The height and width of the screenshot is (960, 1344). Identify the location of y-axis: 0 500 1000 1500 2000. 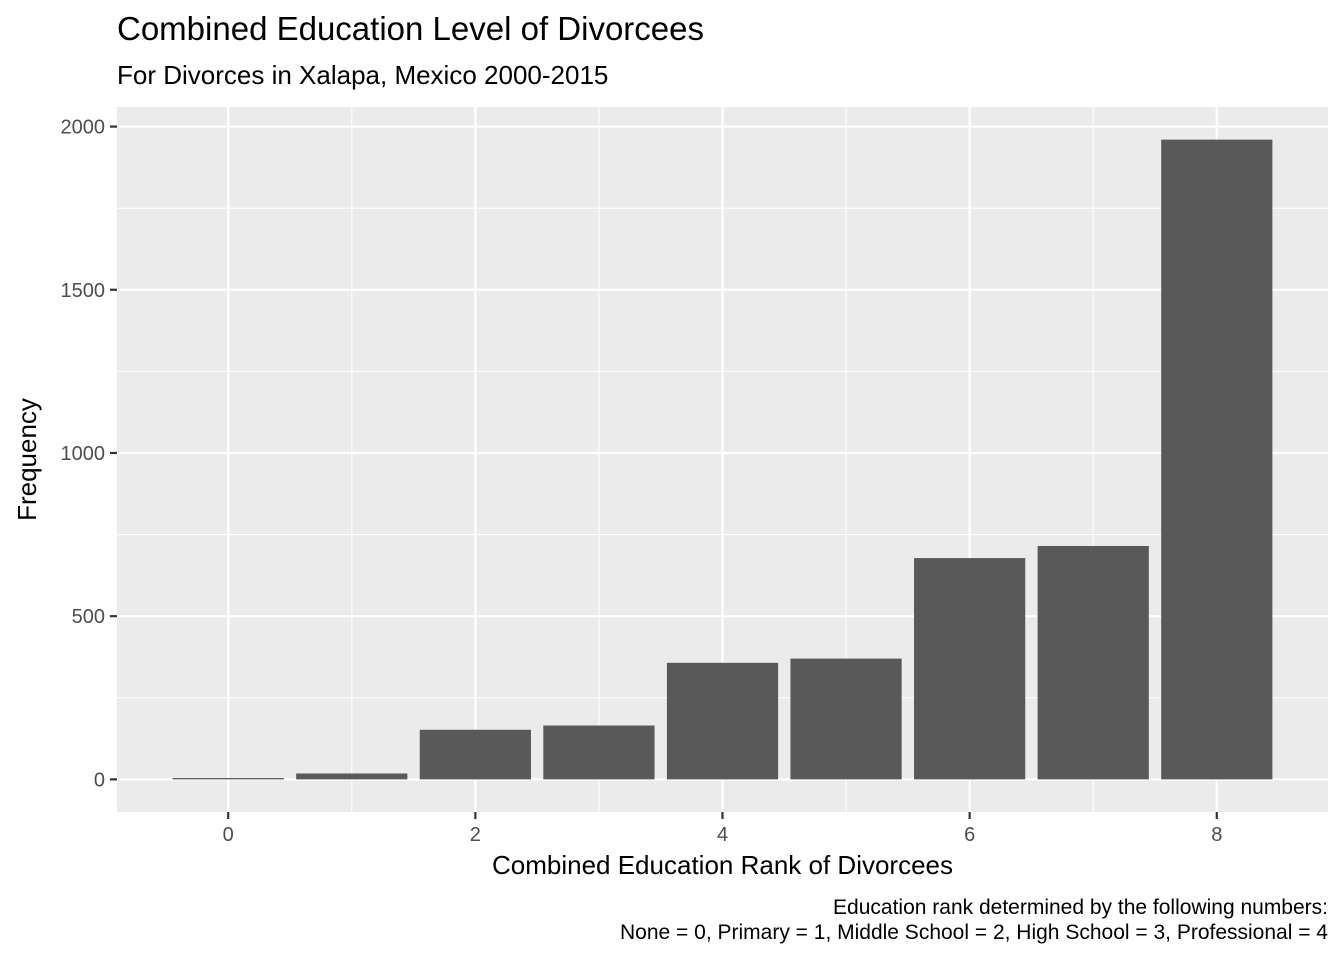
(89, 454).